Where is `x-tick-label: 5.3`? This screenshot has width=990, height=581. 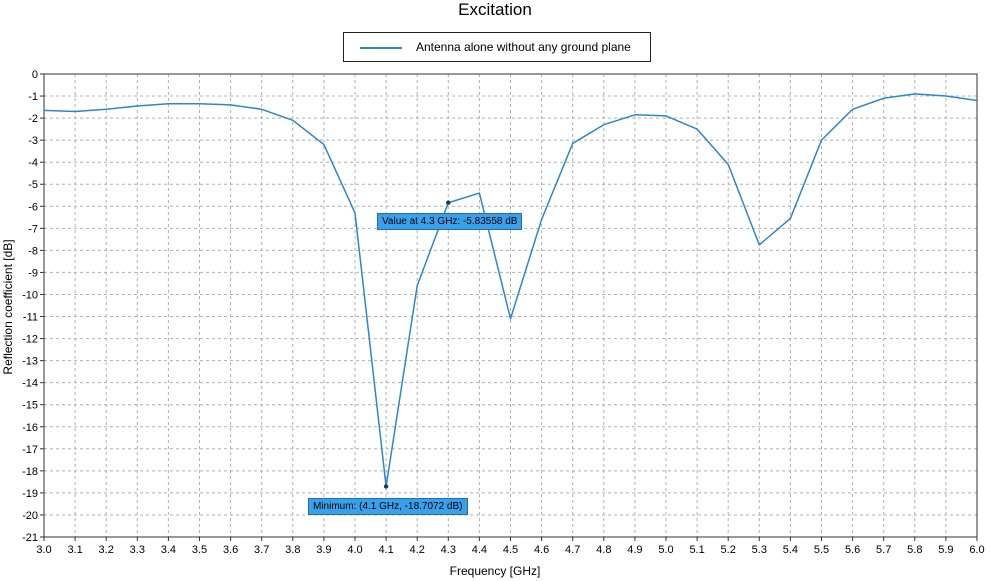
x-tick-label: 5.3 is located at coordinates (759, 550).